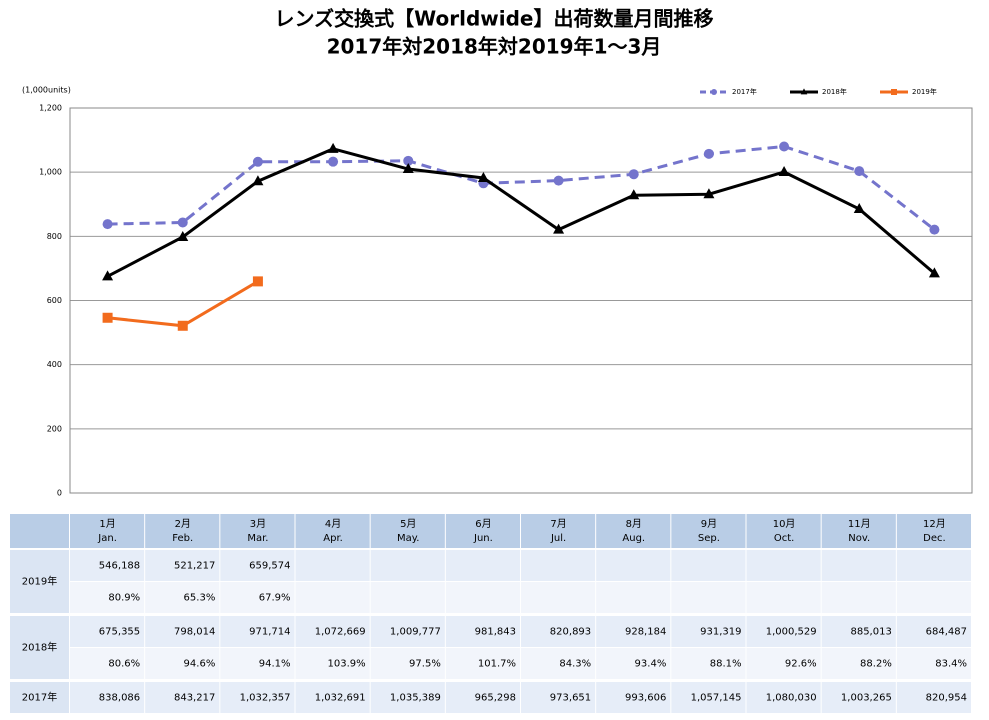  Describe the element at coordinates (340, 632) in the screenshot. I see `cell-text: 1,072,669` at that location.